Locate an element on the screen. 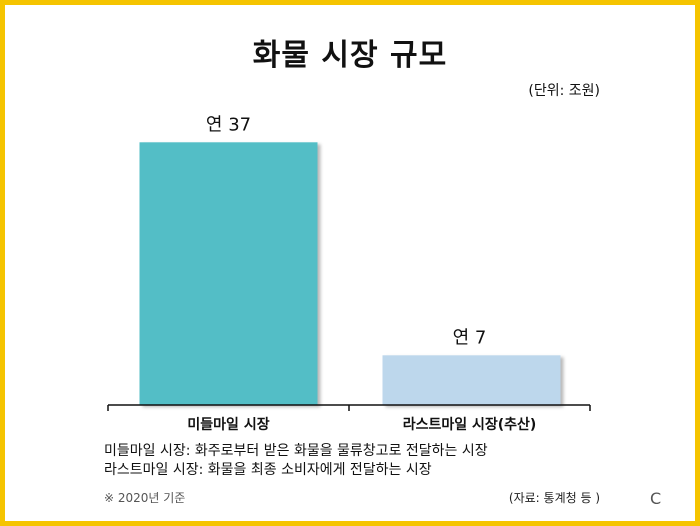 The width and height of the screenshot is (700, 526). corner-mark: C is located at coordinates (656, 498).